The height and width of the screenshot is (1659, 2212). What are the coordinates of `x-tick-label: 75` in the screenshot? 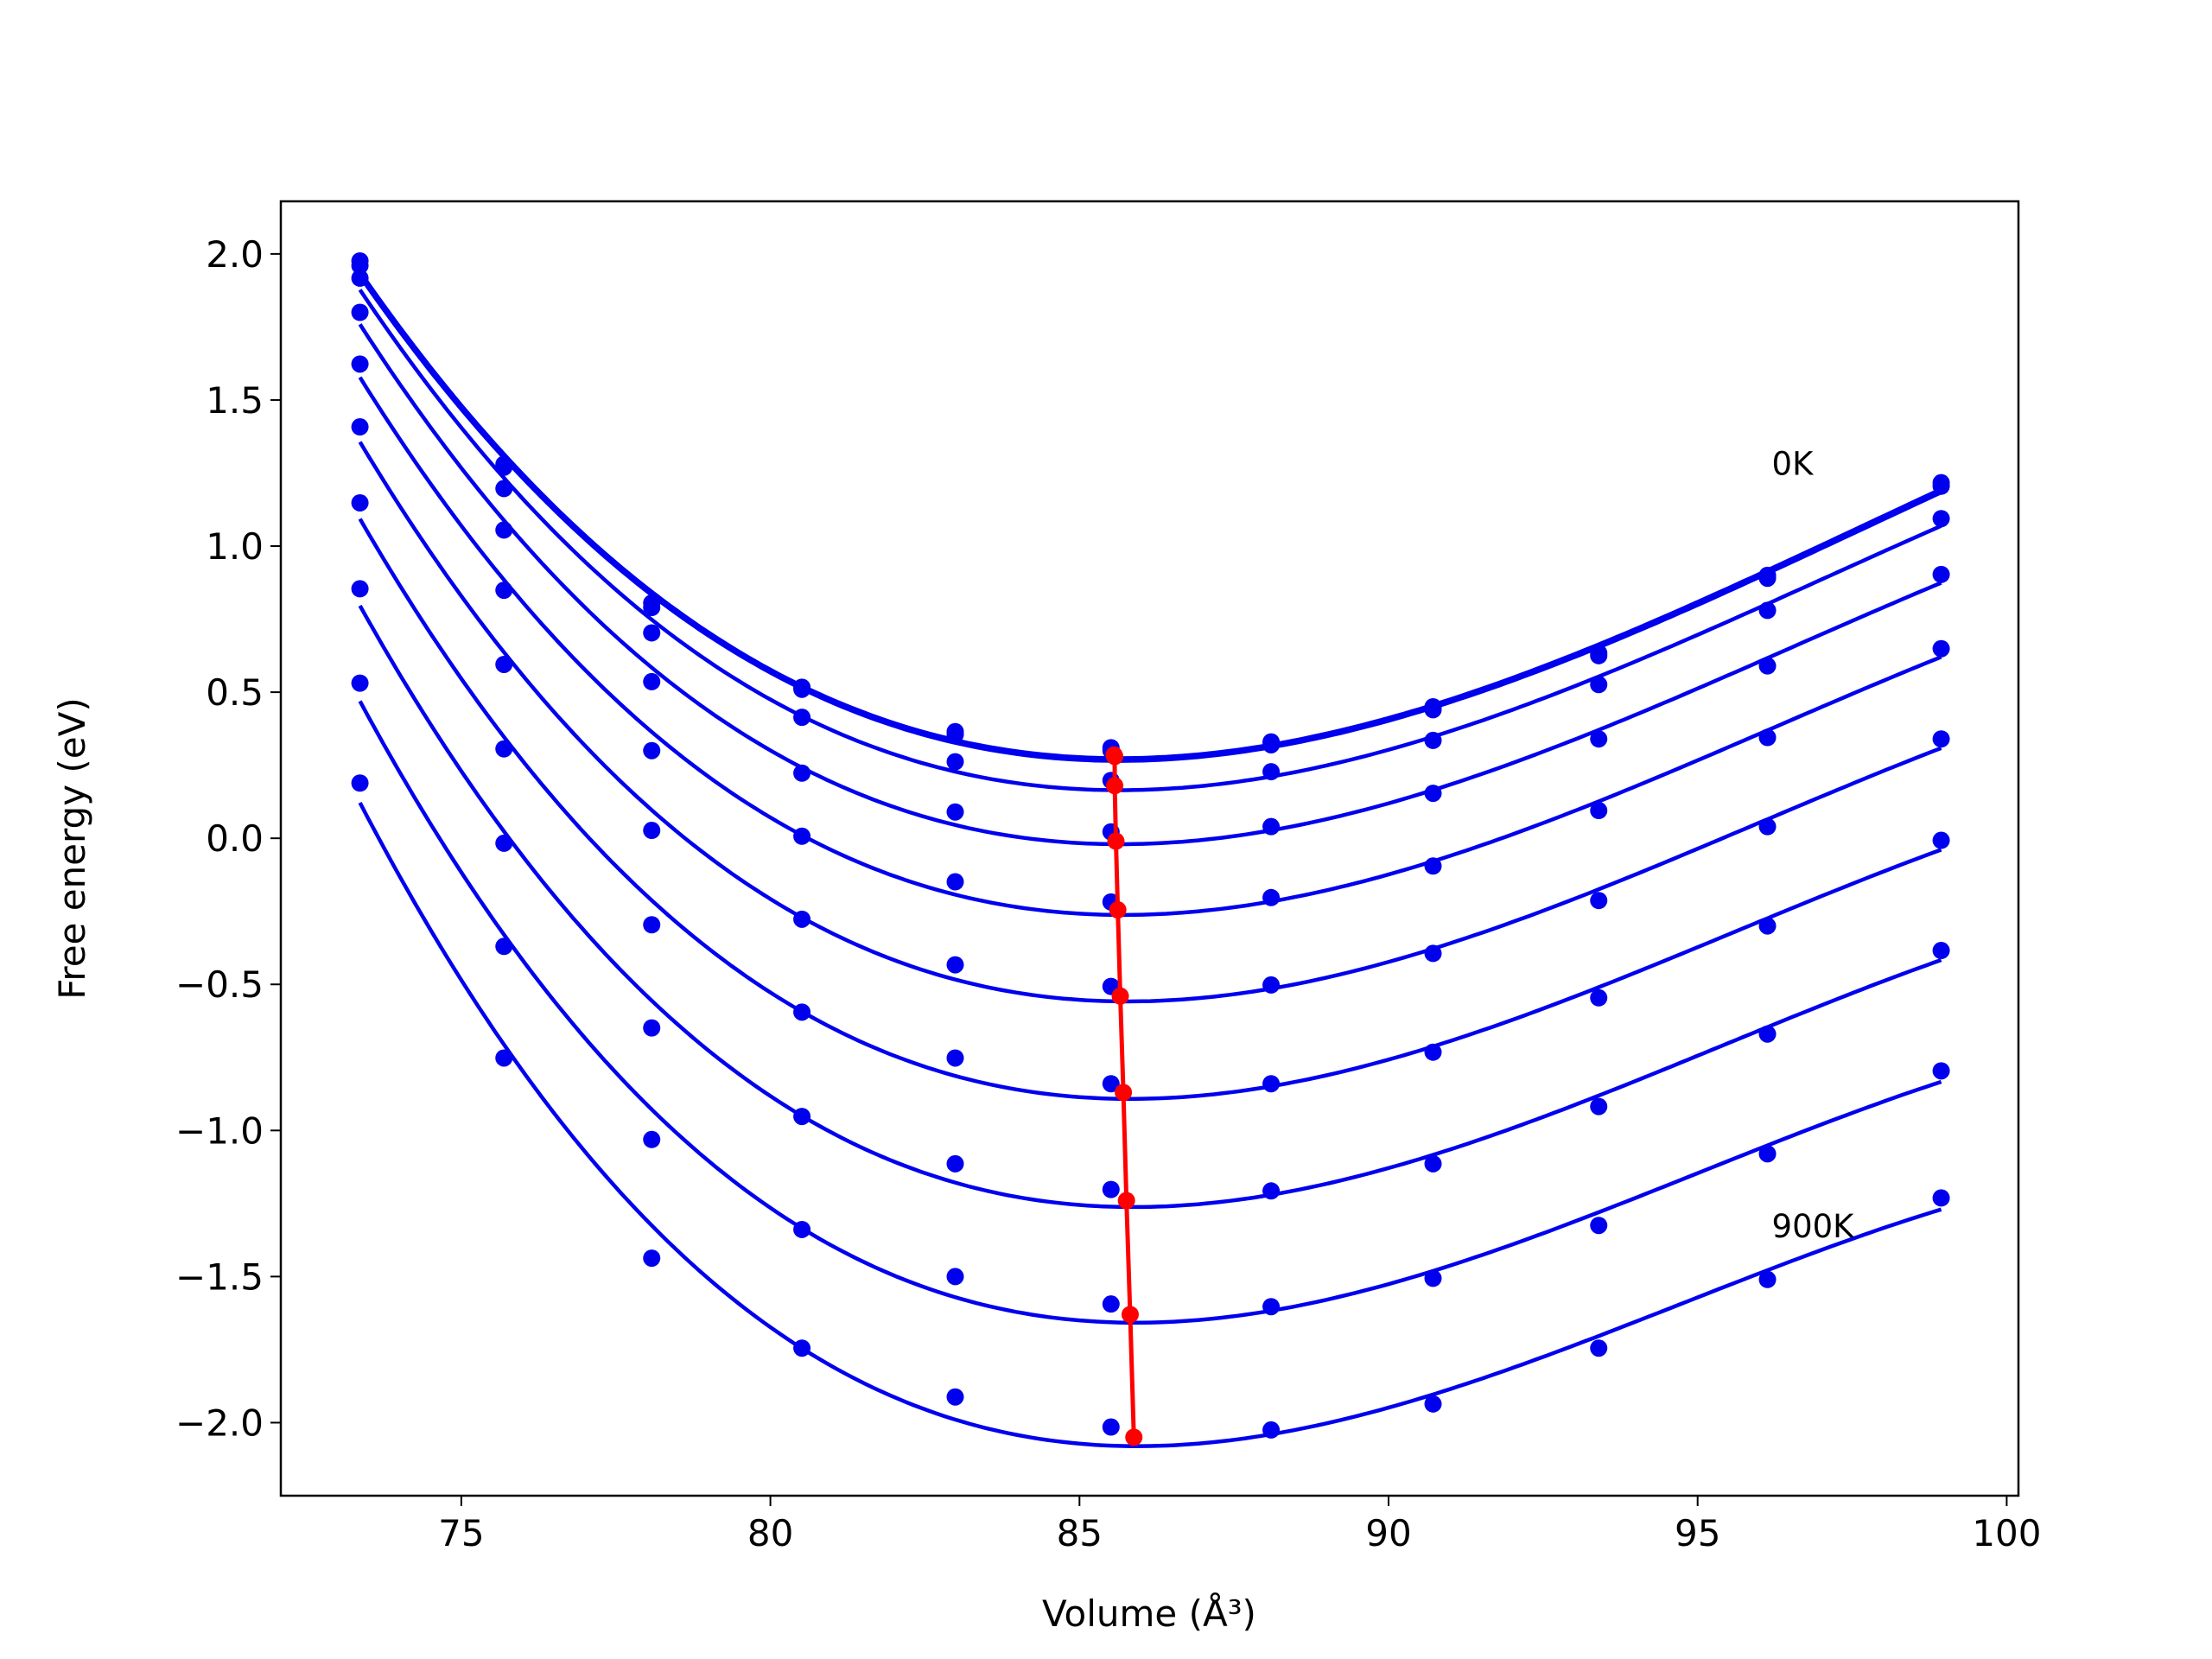 It's located at (461, 1533).